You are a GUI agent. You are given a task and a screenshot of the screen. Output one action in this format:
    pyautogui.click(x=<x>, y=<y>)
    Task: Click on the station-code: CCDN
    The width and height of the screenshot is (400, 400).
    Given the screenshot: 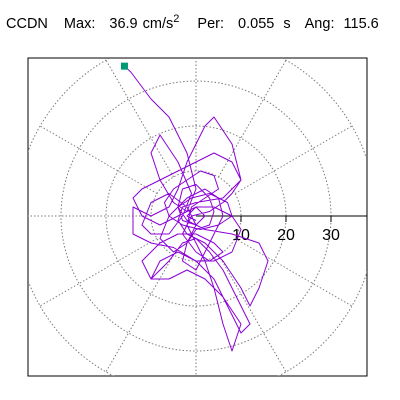 What is the action you would take?
    pyautogui.click(x=27, y=24)
    